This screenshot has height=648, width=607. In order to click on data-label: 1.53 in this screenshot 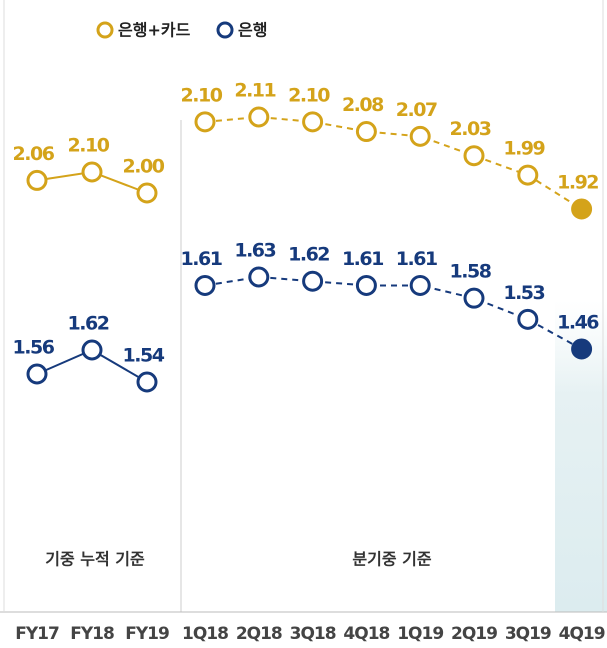, I will do `click(523, 293)`.